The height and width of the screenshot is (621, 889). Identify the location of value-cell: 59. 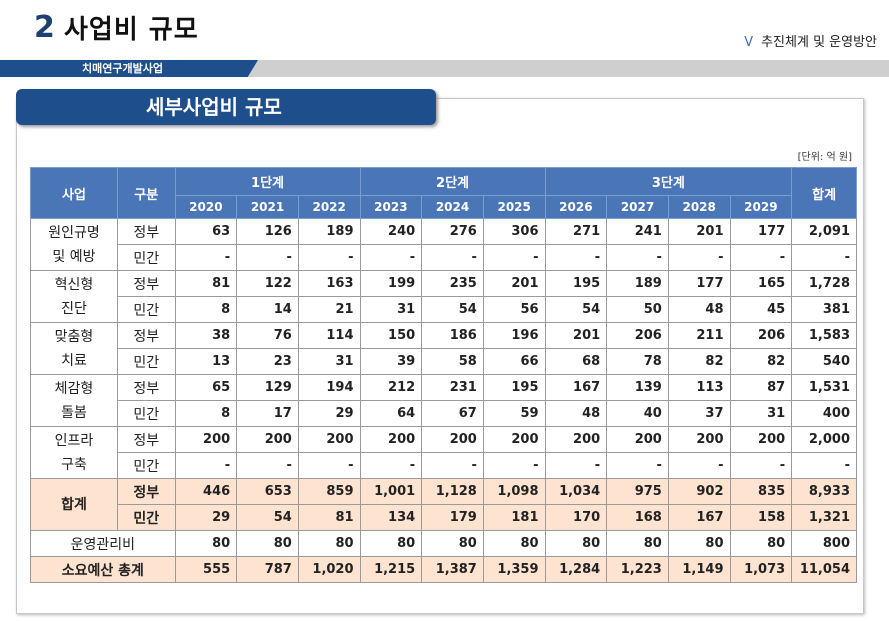
(514, 413).